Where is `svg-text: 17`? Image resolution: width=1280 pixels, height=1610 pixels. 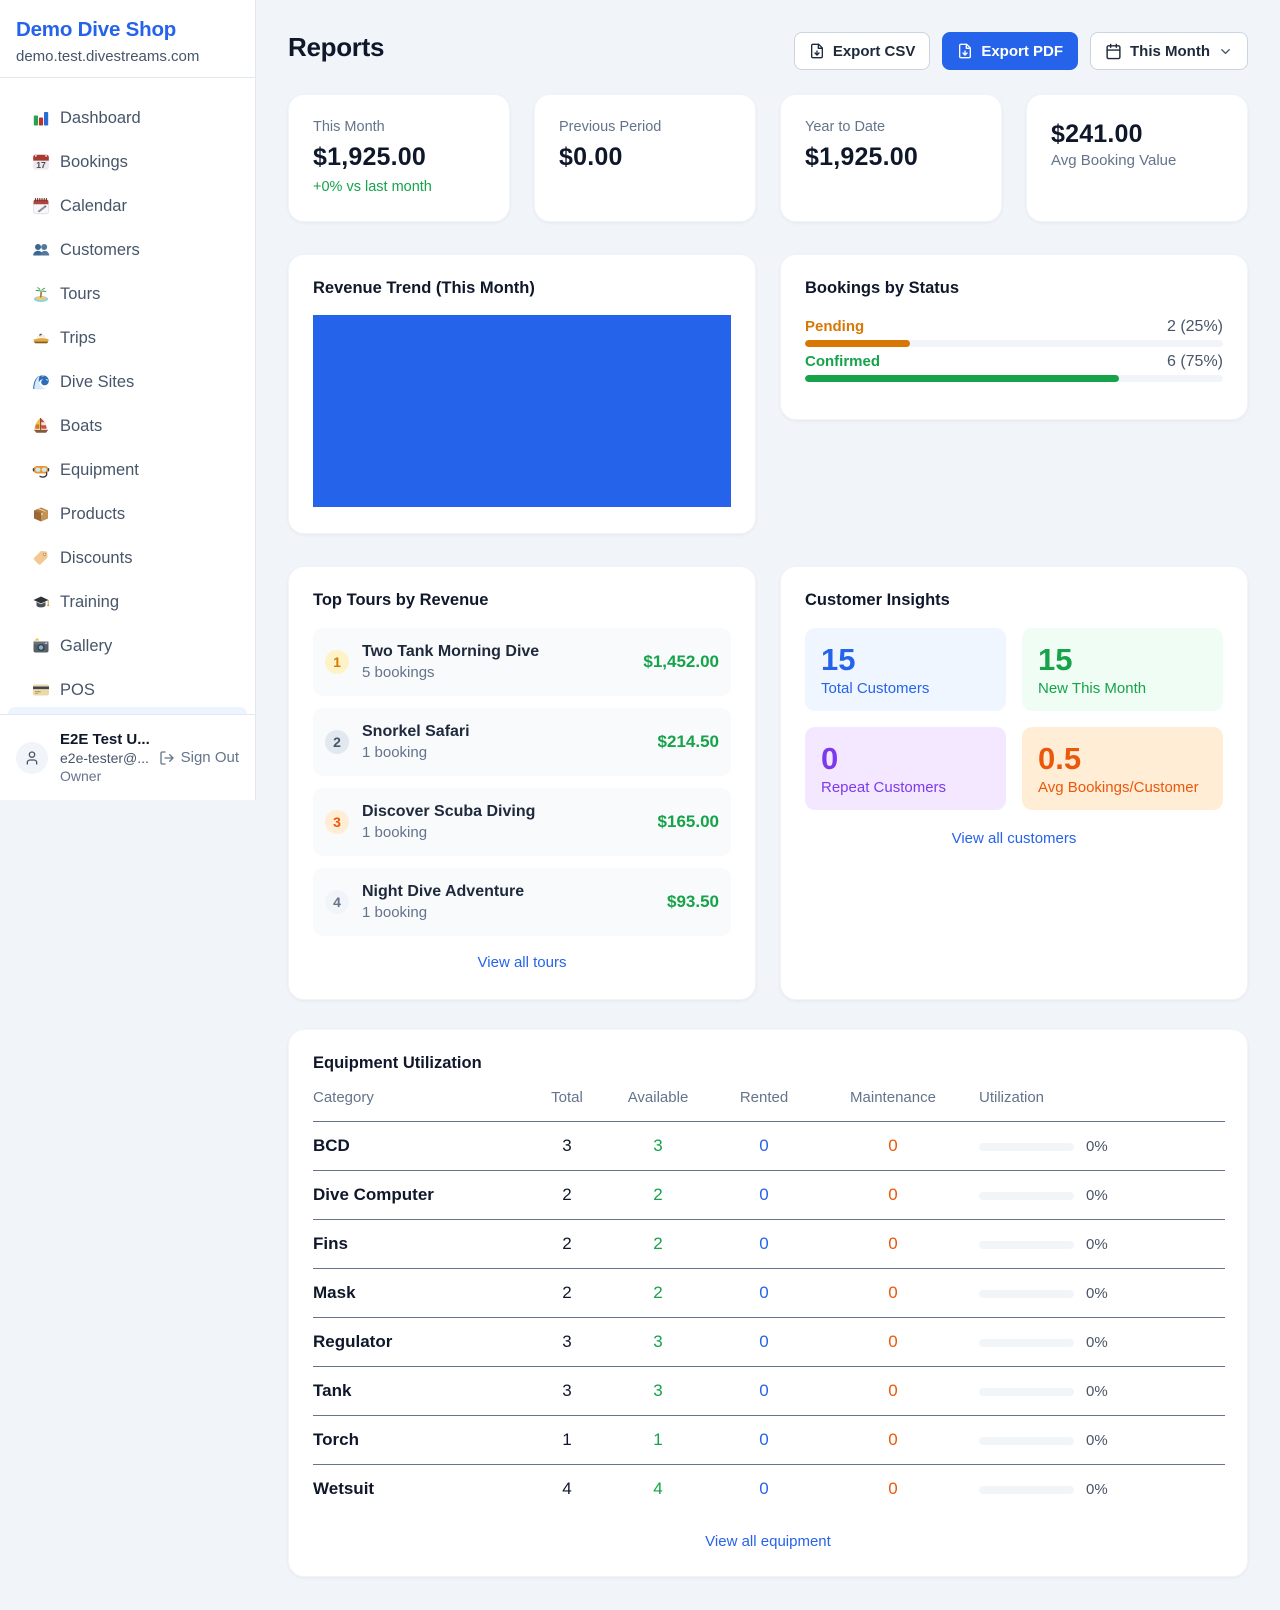 svg-text: 17 is located at coordinates (41, 165).